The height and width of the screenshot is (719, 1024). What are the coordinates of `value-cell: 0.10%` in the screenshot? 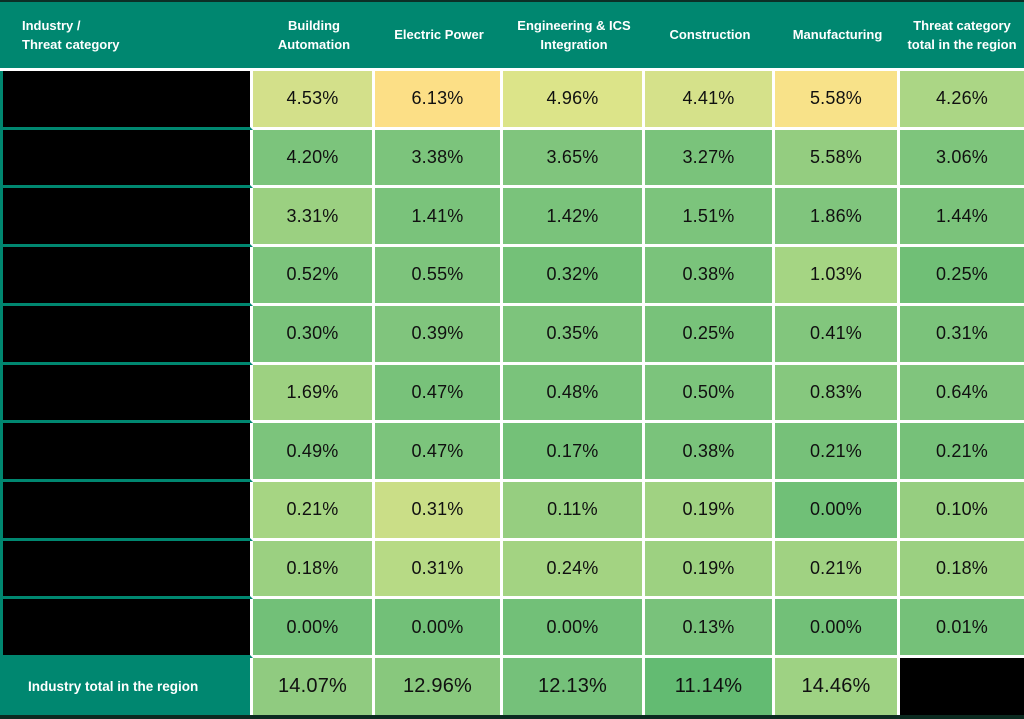 It's located at (962, 511).